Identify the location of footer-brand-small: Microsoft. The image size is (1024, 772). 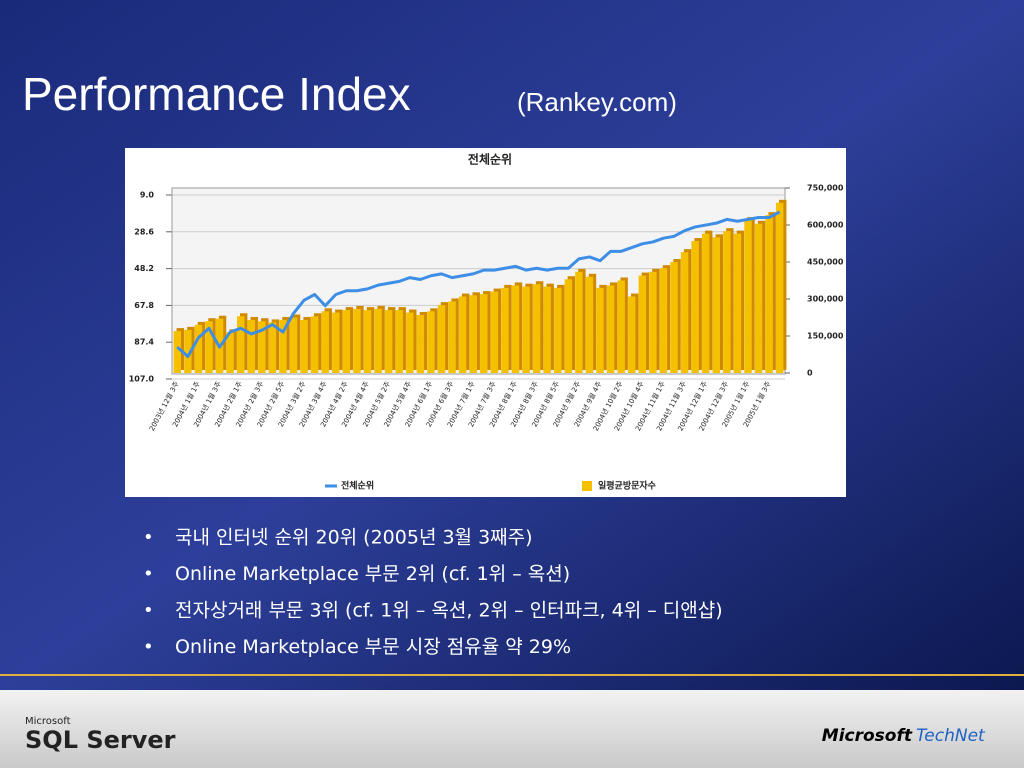
(48, 721).